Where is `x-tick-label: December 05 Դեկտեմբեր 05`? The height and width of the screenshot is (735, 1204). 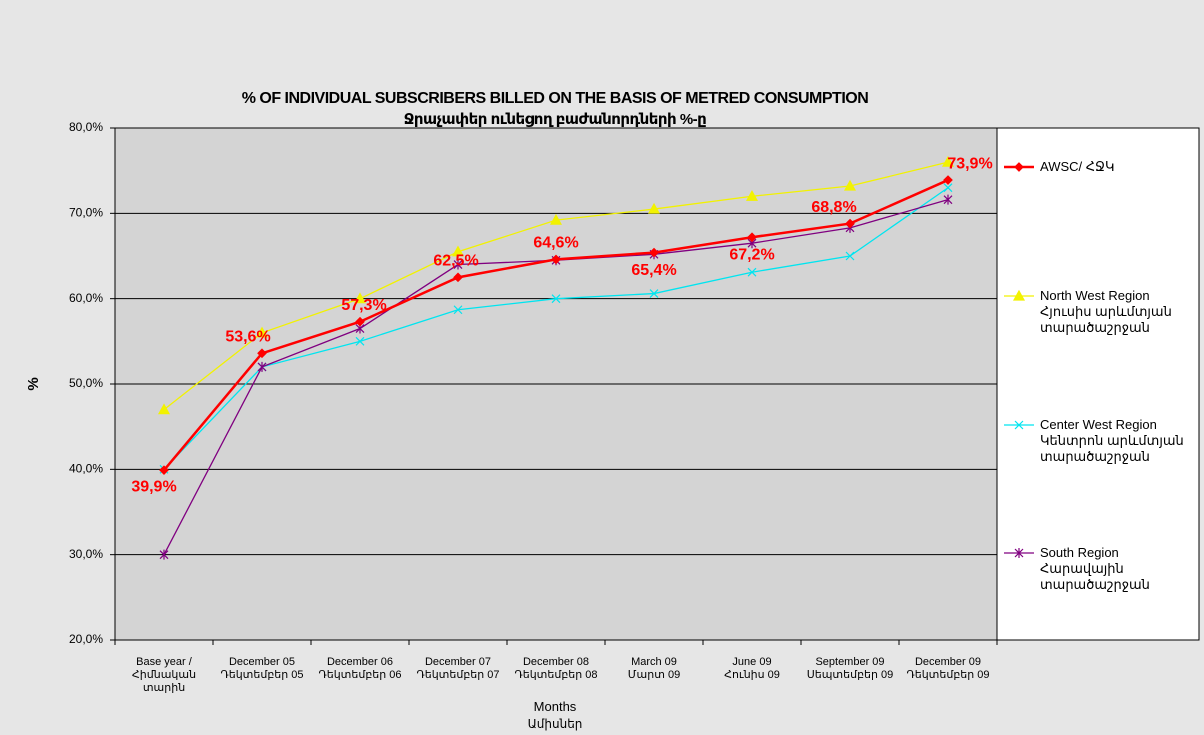 x-tick-label: December 05 Դեկտեմբեր 05 is located at coordinates (262, 668).